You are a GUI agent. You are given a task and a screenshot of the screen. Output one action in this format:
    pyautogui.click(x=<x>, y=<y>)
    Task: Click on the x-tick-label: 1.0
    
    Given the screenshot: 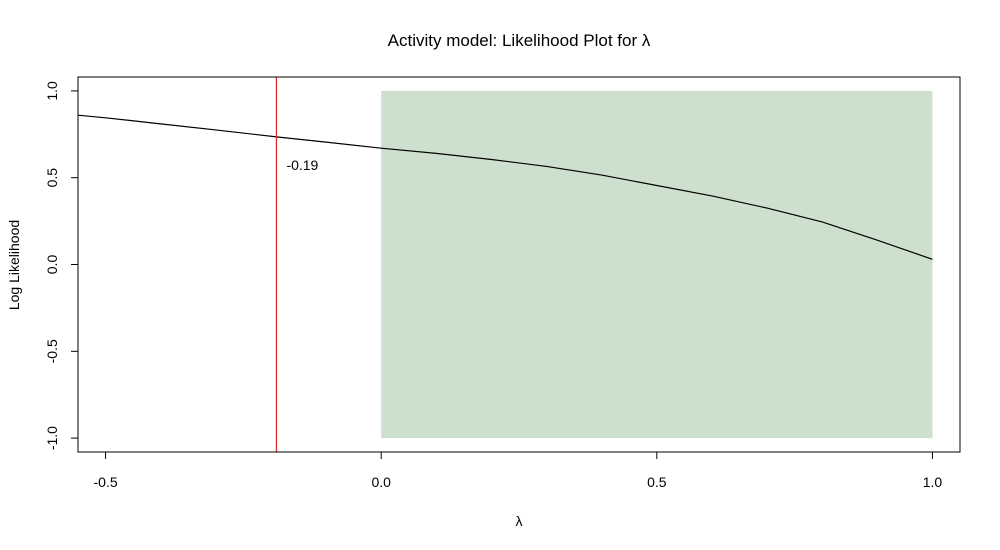 What is the action you would take?
    pyautogui.click(x=933, y=482)
    